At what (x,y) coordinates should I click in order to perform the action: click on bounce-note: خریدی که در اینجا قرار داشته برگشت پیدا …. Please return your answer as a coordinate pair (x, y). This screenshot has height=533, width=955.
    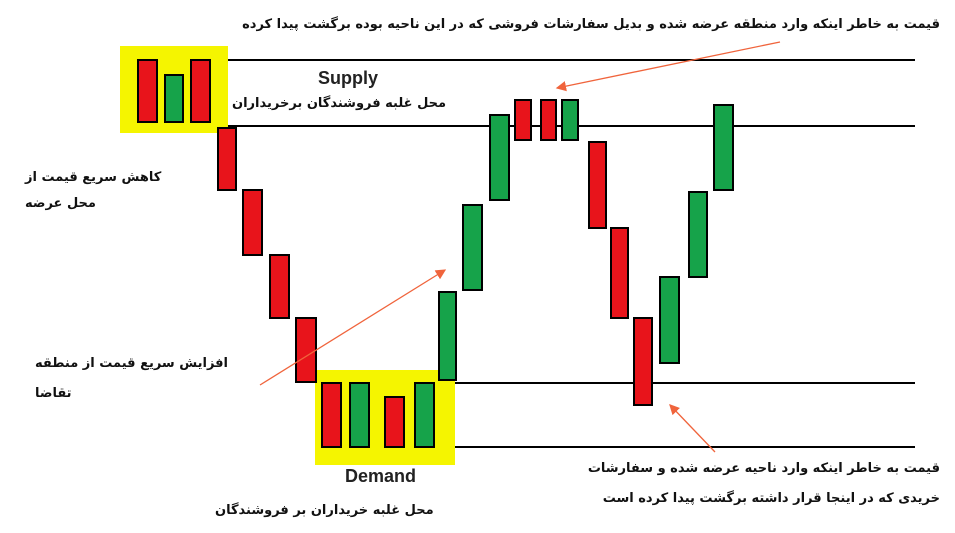
    Looking at the image, I should click on (771, 498).